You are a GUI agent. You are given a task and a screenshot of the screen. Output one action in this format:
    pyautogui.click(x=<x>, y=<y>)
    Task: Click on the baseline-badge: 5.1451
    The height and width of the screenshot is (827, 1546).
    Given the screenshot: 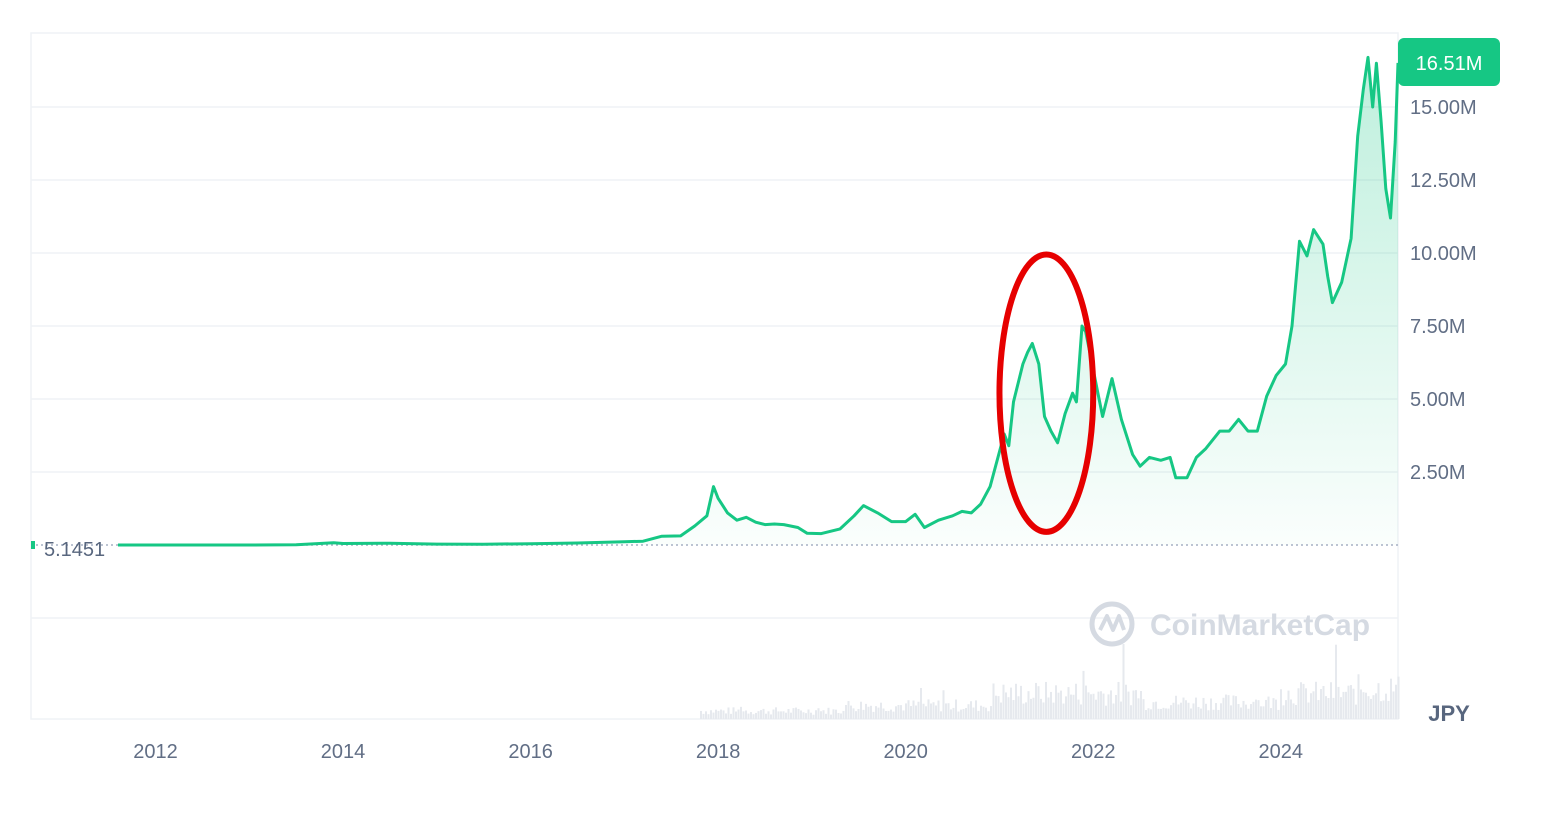 What is the action you would take?
    pyautogui.click(x=68, y=550)
    